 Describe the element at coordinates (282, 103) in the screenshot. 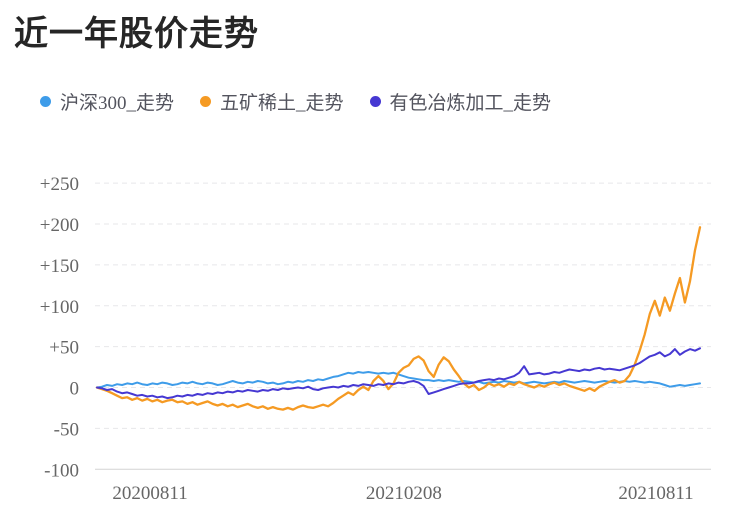

I see `legend-label-wukuang-xitu: 五矿稀土_走势` at that location.